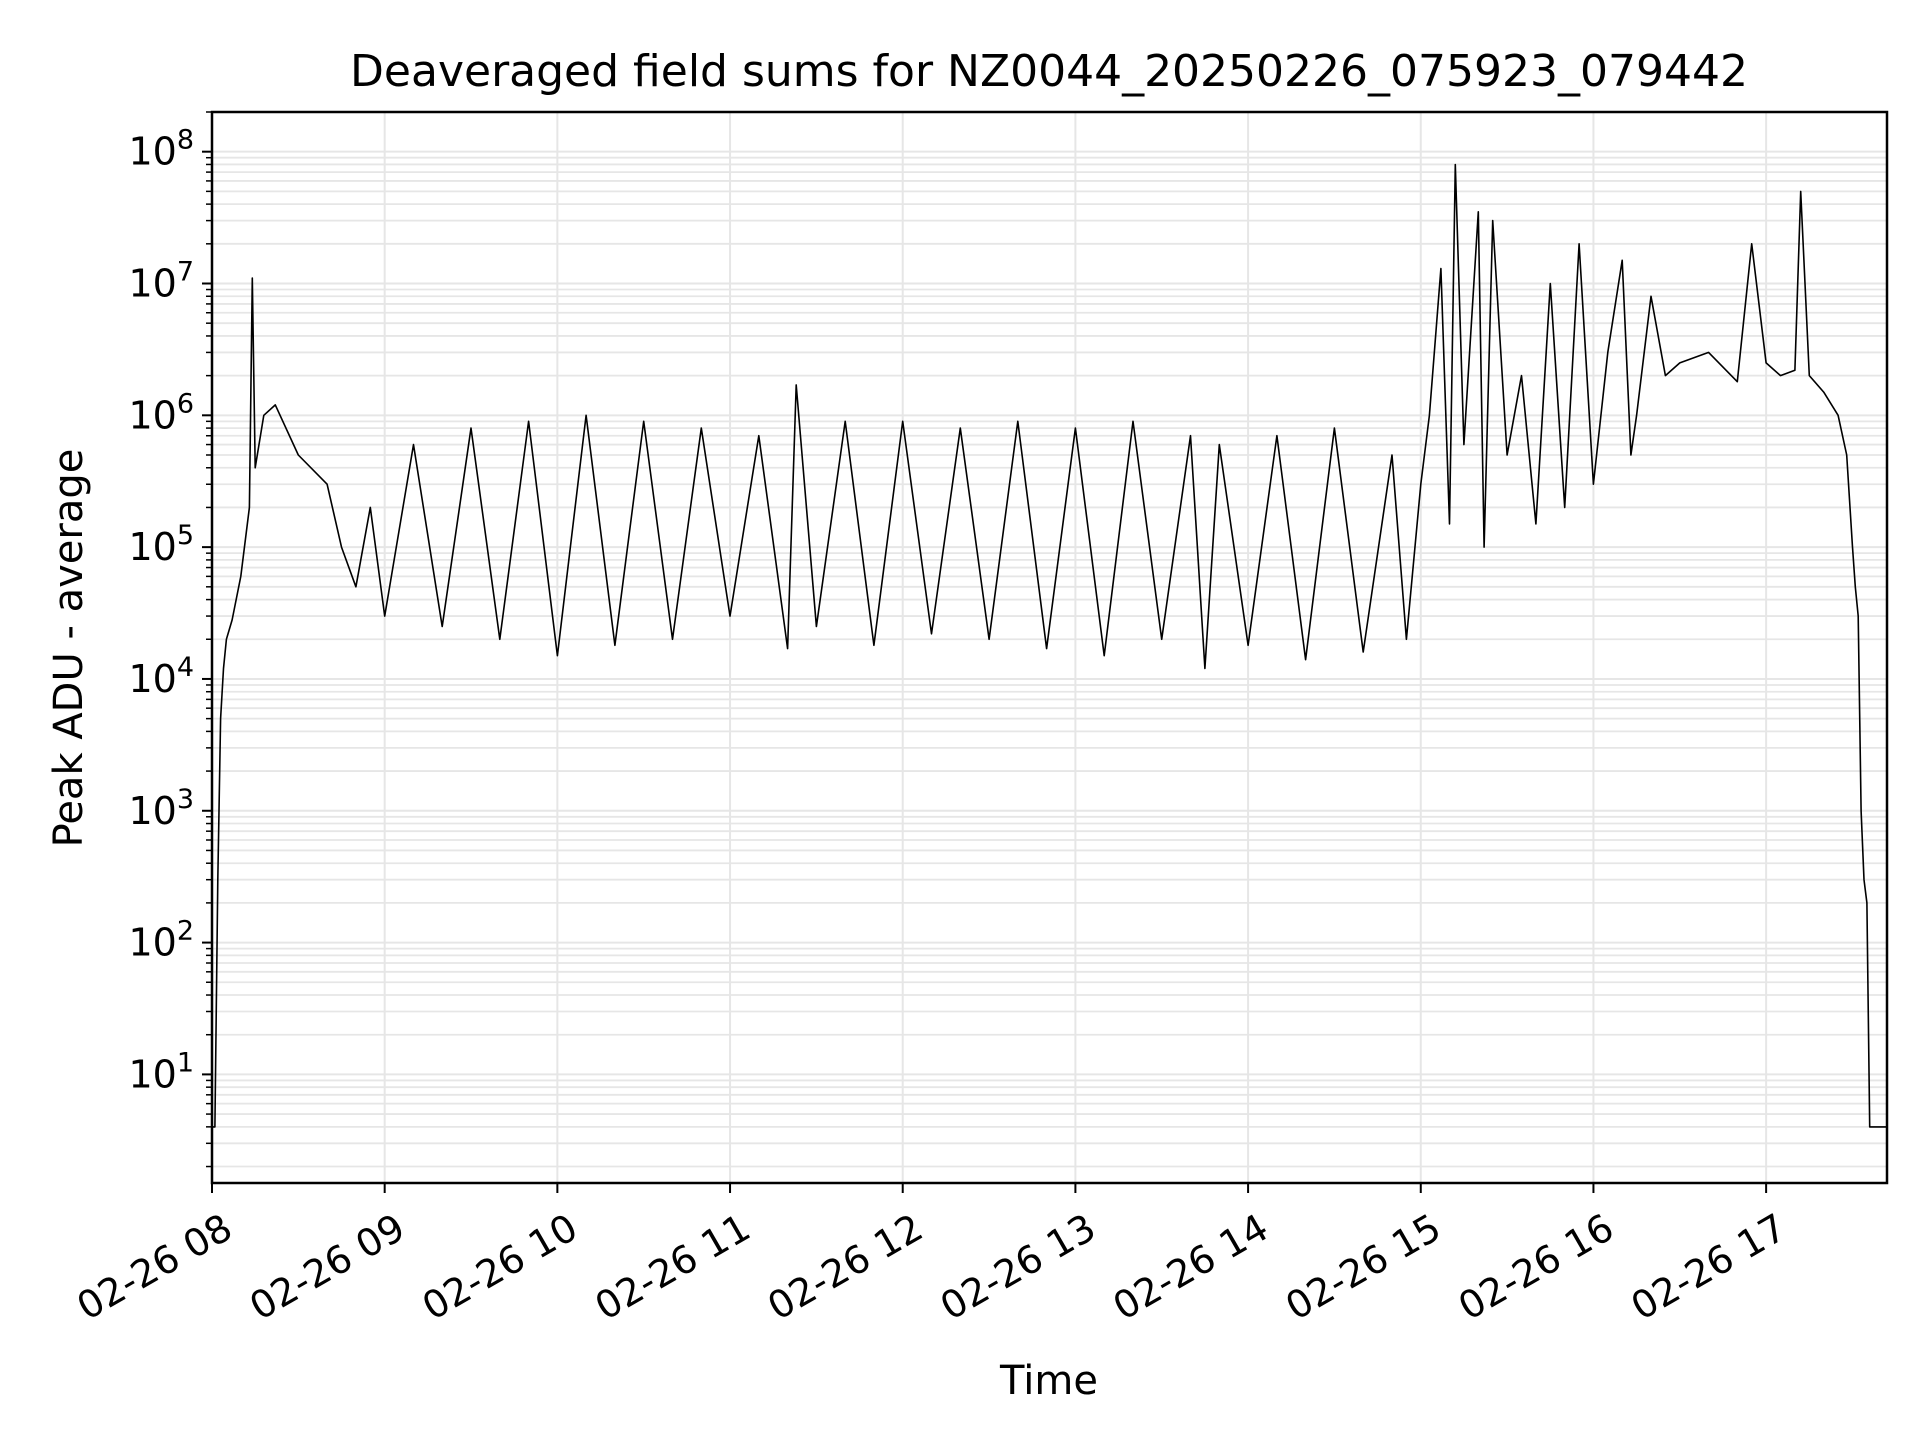 The height and width of the screenshot is (1440, 1920). I want to click on y-tick-exponent: 6, so click(185, 403).